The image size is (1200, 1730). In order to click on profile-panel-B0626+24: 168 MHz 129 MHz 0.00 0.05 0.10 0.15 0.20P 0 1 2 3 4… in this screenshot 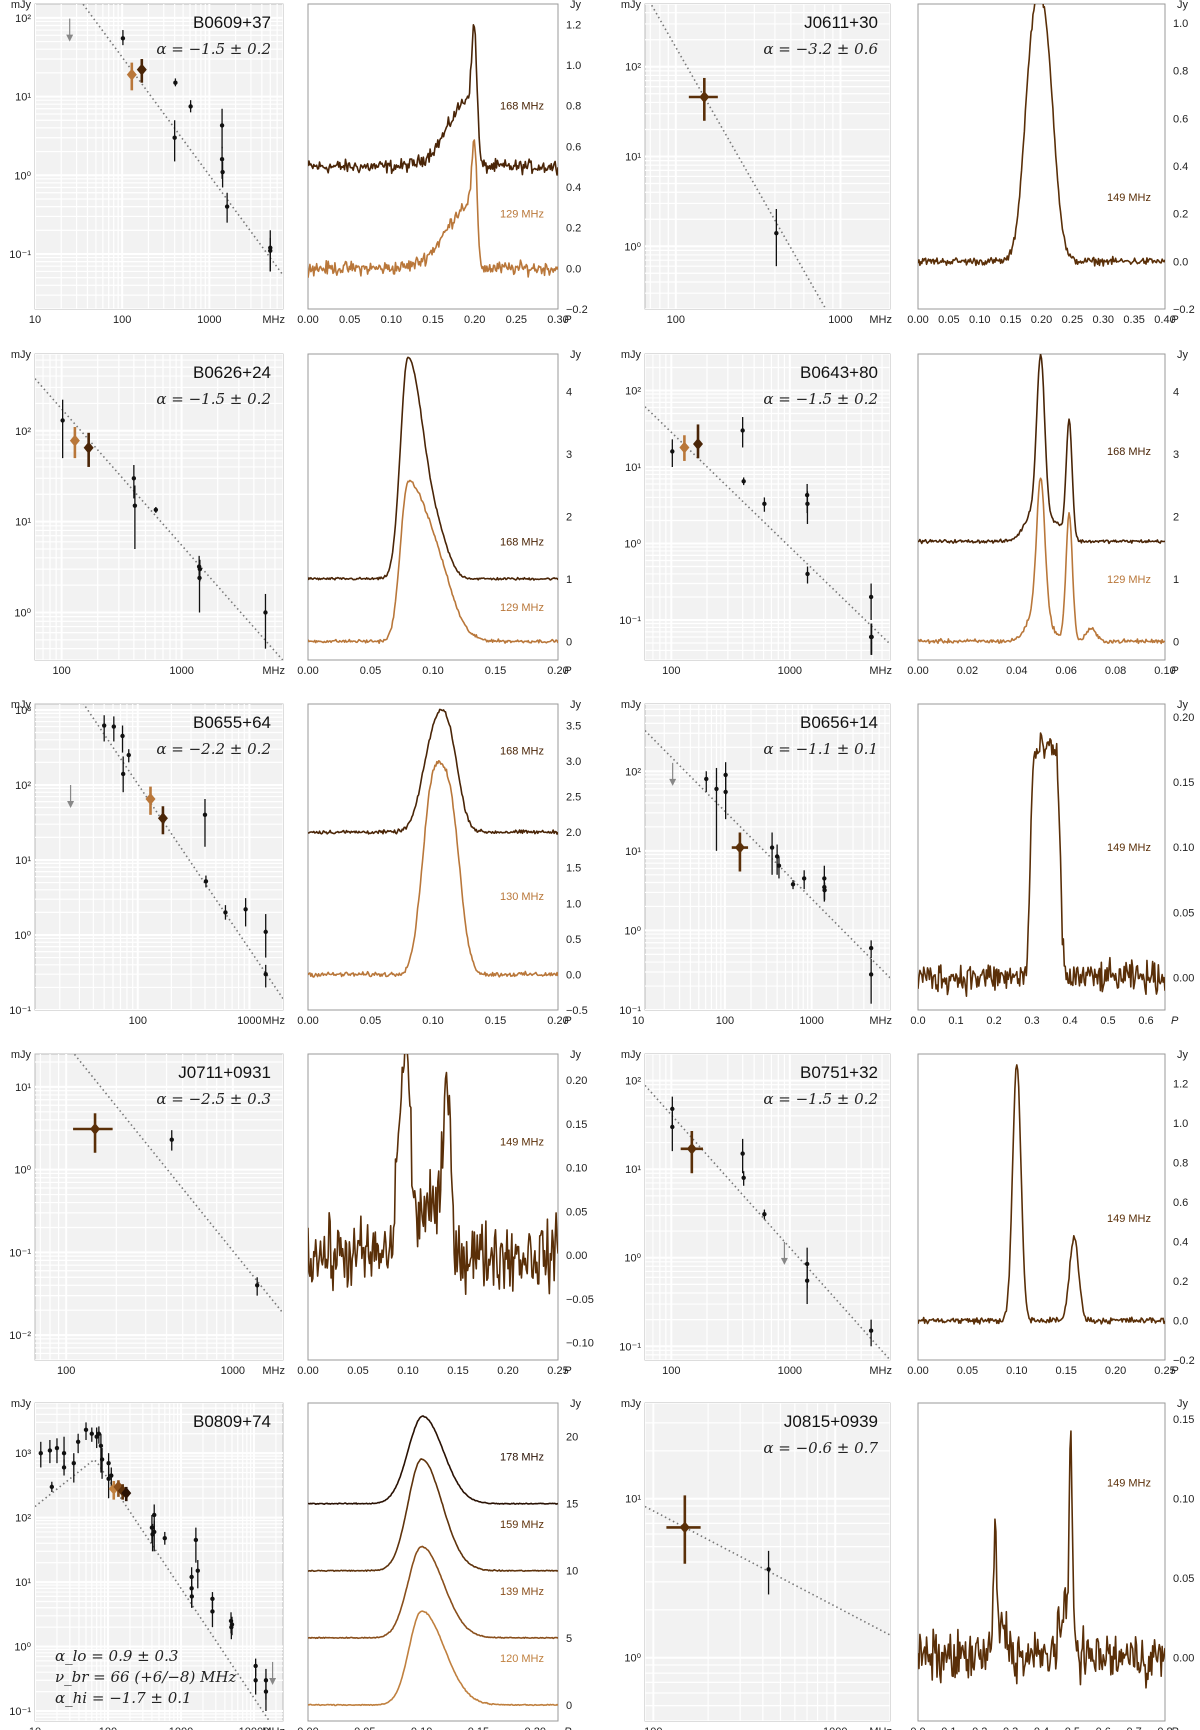, I will do `click(439, 513)`.